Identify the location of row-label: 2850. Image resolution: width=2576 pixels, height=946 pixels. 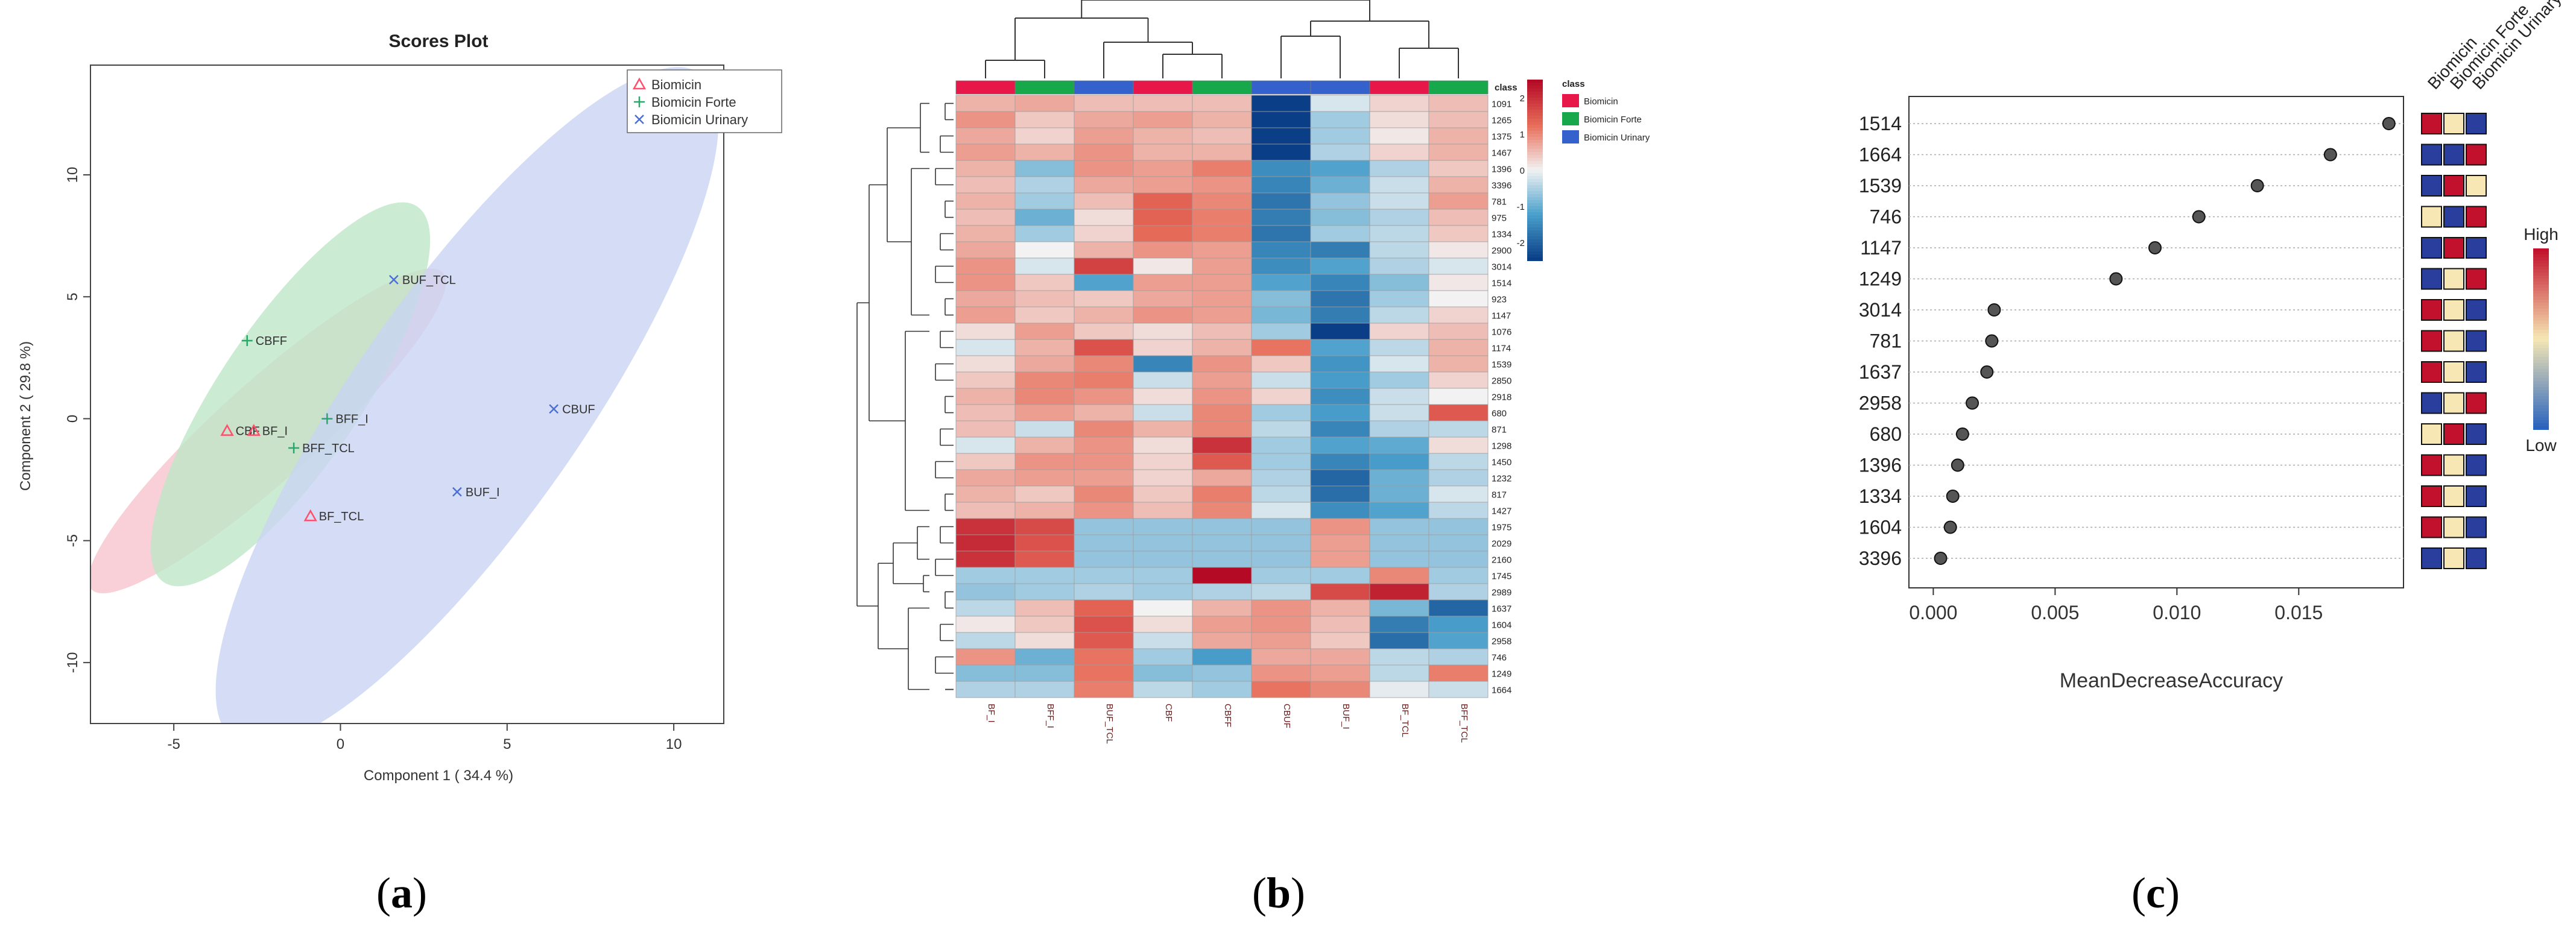
(1501, 381).